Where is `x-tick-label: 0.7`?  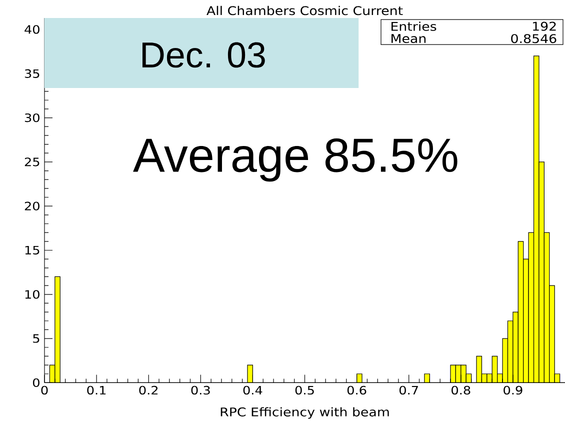
x-tick-label: 0.7 is located at coordinates (408, 390).